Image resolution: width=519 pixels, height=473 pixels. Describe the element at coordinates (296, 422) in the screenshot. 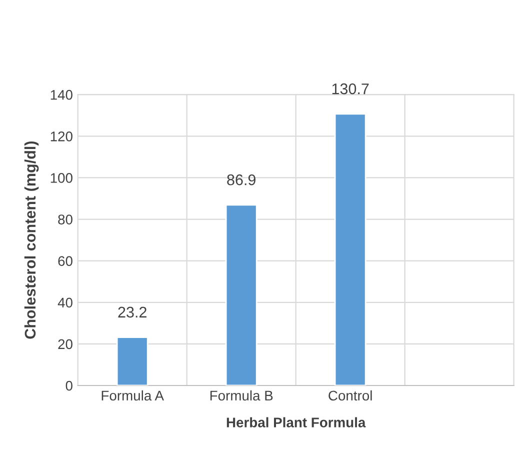

I see `x-axis-title: Herbal Plant Formula` at that location.